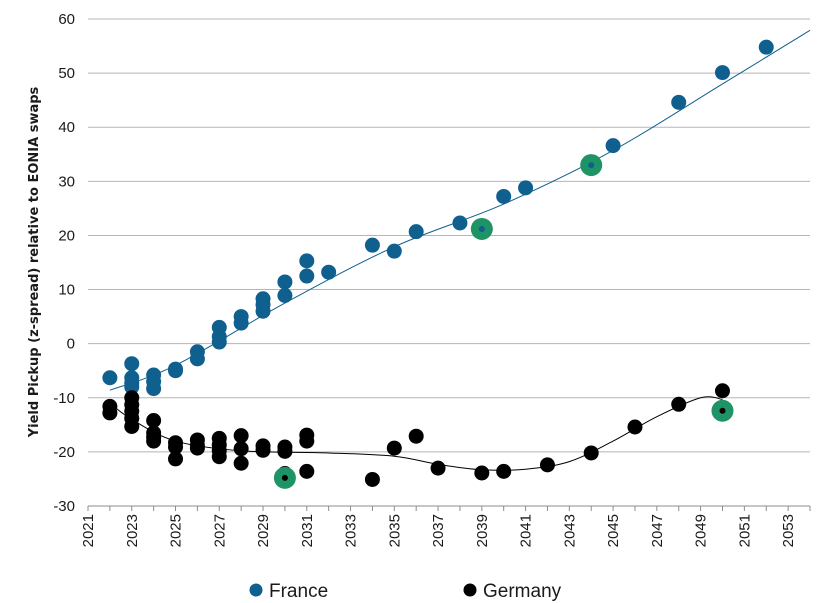 This screenshot has height=603, width=818. I want to click on legend: France Germany, so click(405, 591).